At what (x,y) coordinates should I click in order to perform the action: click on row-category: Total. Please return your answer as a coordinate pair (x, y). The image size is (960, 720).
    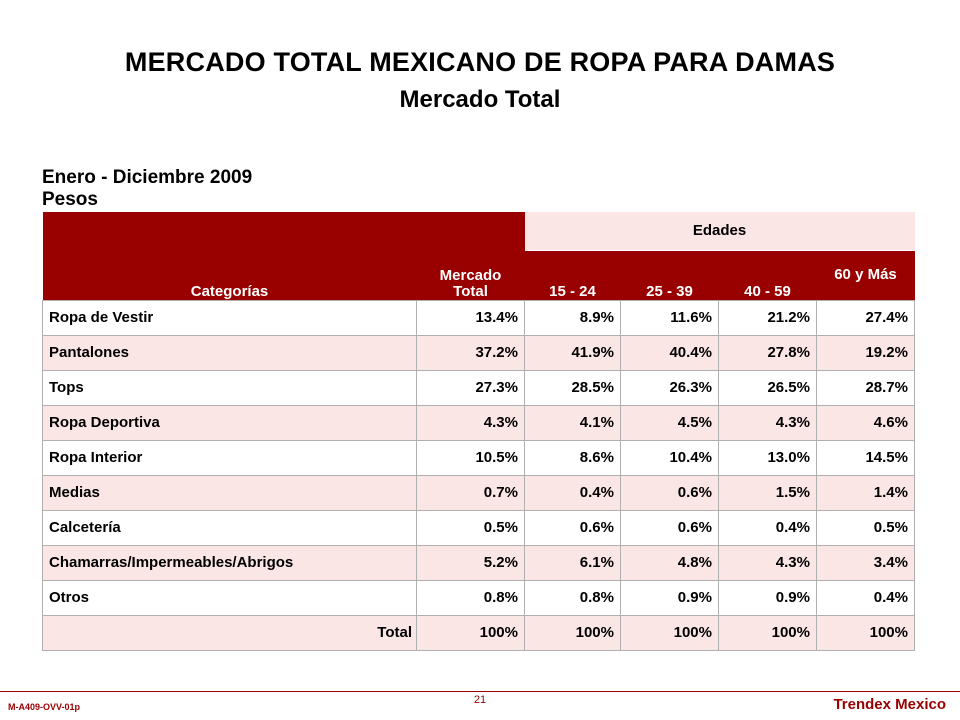
    Looking at the image, I should click on (229, 632).